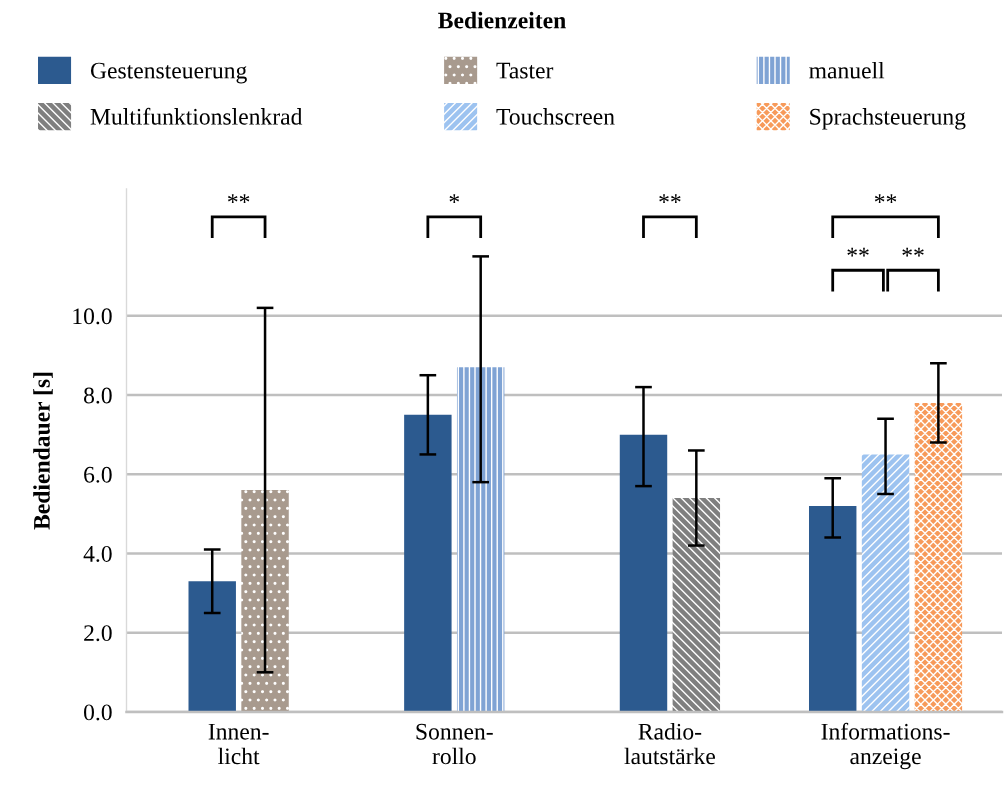 The image size is (1004, 791). What do you see at coordinates (888, 119) in the screenshot?
I see `legend-label: Sprachsteuerung` at bounding box center [888, 119].